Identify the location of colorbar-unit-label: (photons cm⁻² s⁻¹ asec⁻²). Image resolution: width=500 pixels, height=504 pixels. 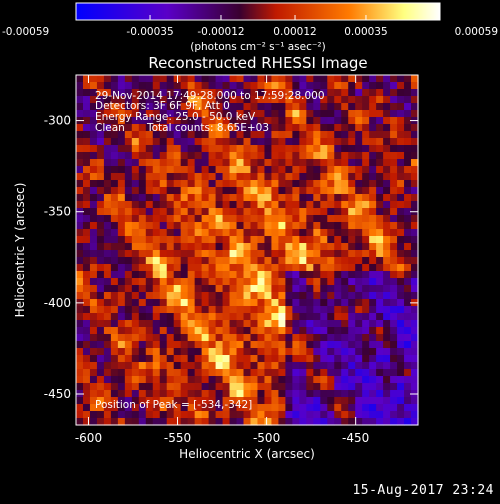
(257, 47).